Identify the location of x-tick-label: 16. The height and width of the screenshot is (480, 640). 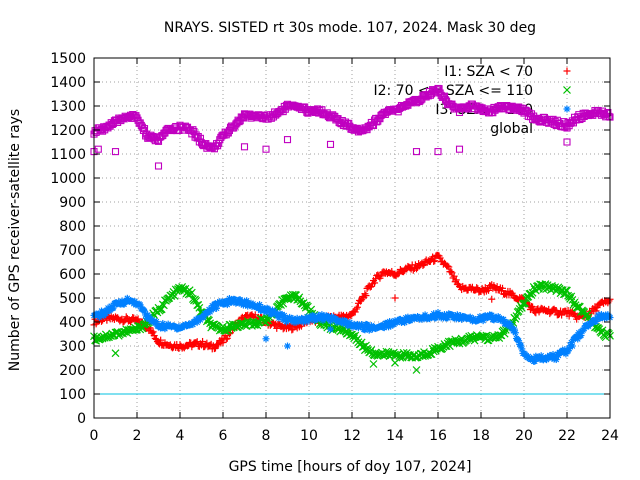
(438, 436).